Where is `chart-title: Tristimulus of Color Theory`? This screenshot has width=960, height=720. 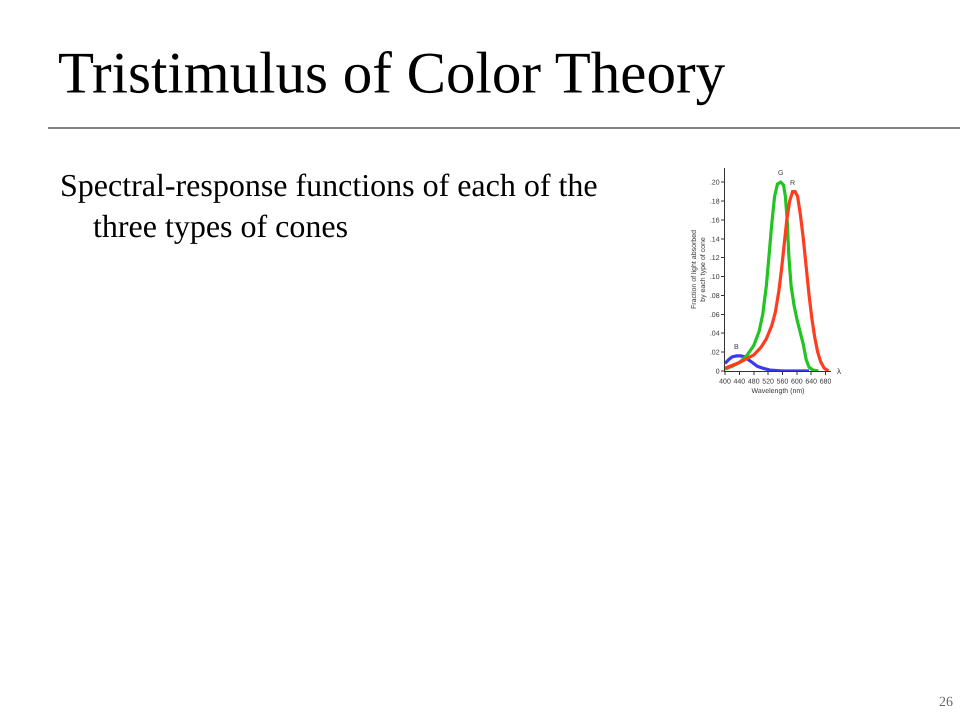
chart-title: Tristimulus of Color Theory is located at coordinates (392, 73).